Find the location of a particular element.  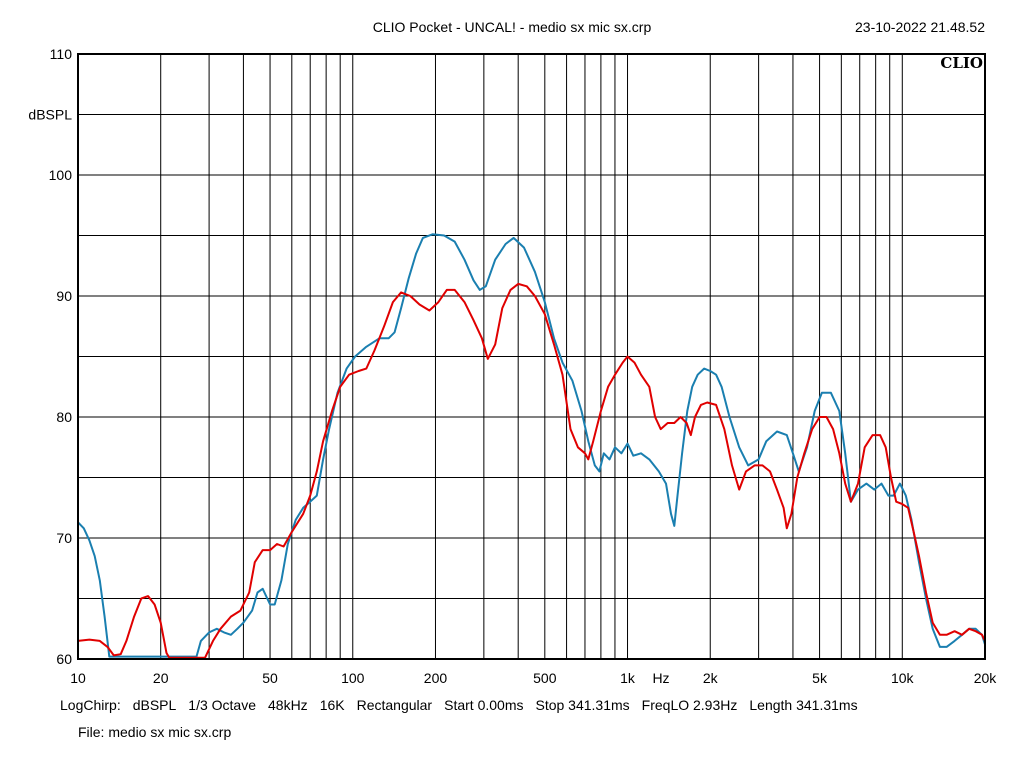

x-tick-label: 100 is located at coordinates (353, 678).